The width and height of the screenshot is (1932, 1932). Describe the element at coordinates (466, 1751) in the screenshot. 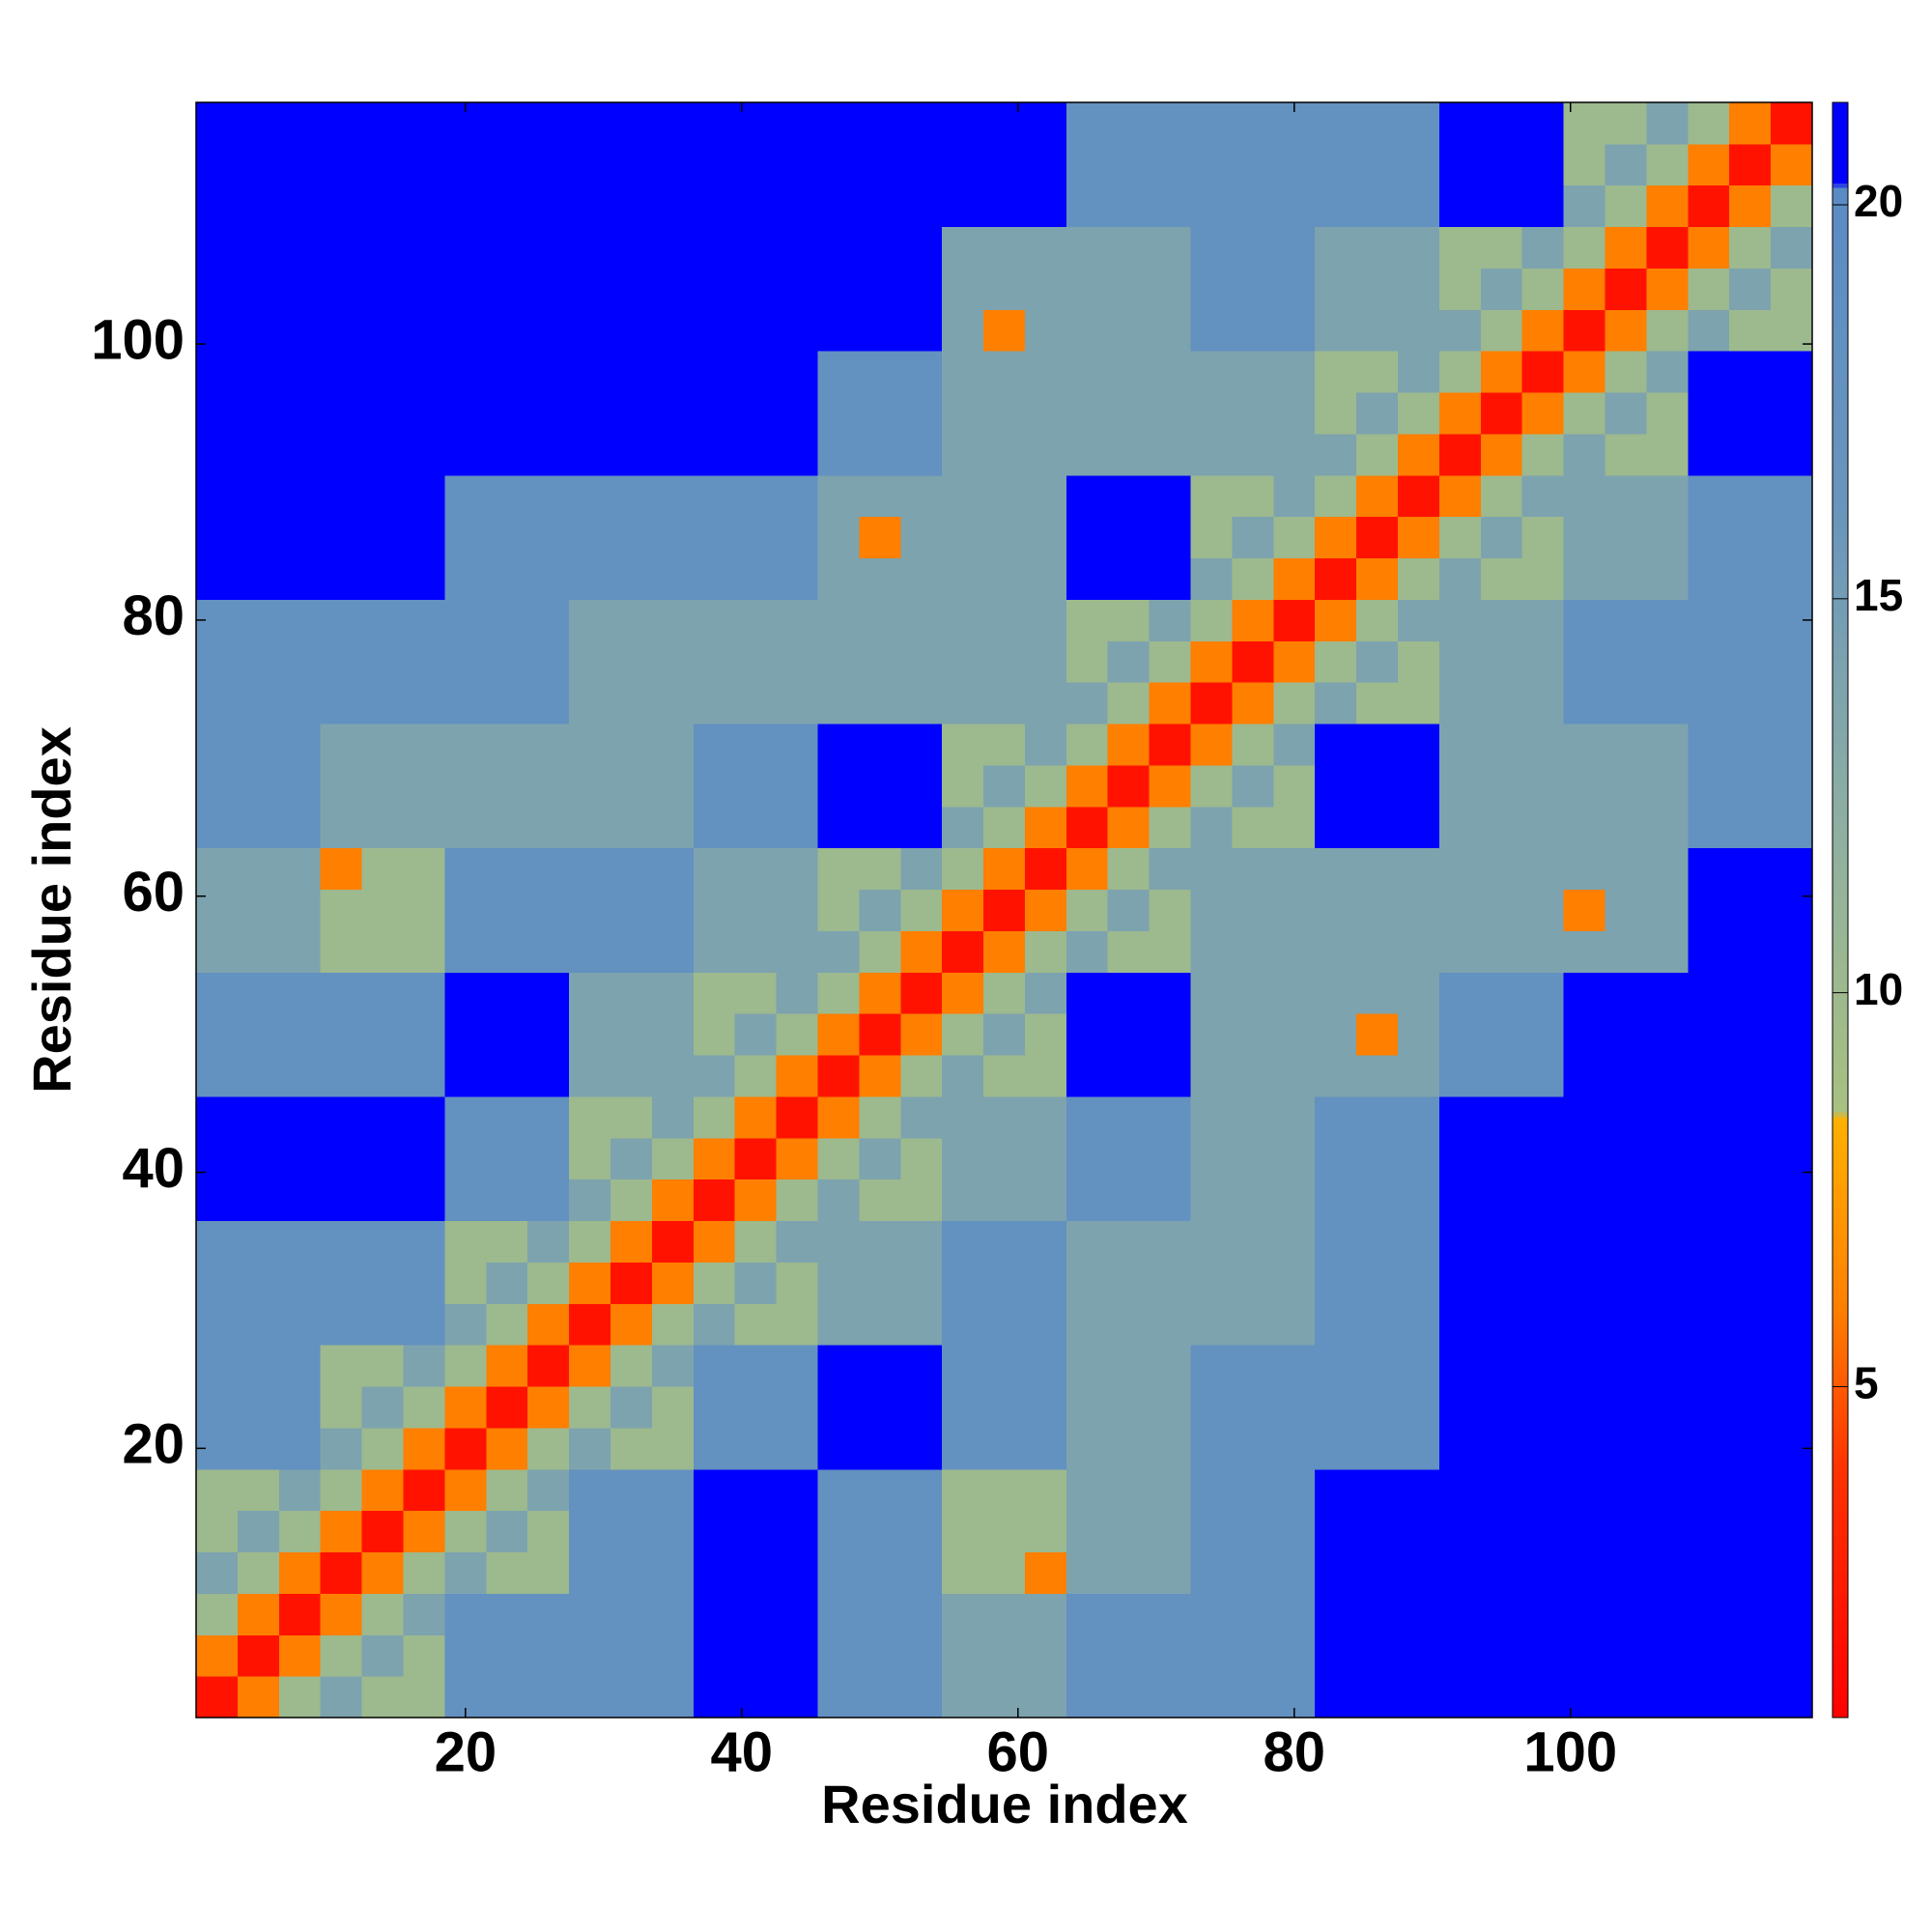

I see `x-tick-label: 20` at that location.